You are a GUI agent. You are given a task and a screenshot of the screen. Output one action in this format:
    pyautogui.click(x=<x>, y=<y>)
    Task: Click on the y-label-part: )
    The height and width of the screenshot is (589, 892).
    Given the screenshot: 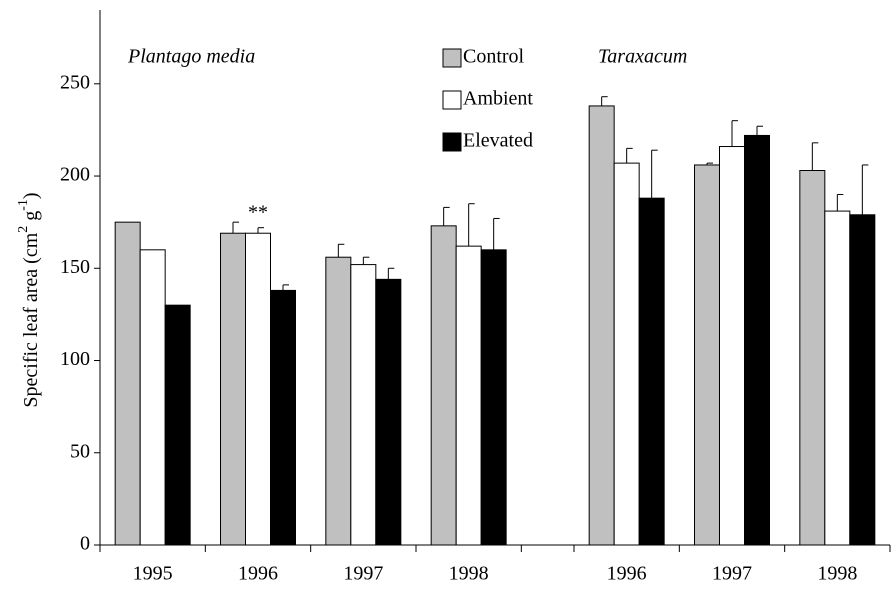 What is the action you would take?
    pyautogui.click(x=31, y=195)
    